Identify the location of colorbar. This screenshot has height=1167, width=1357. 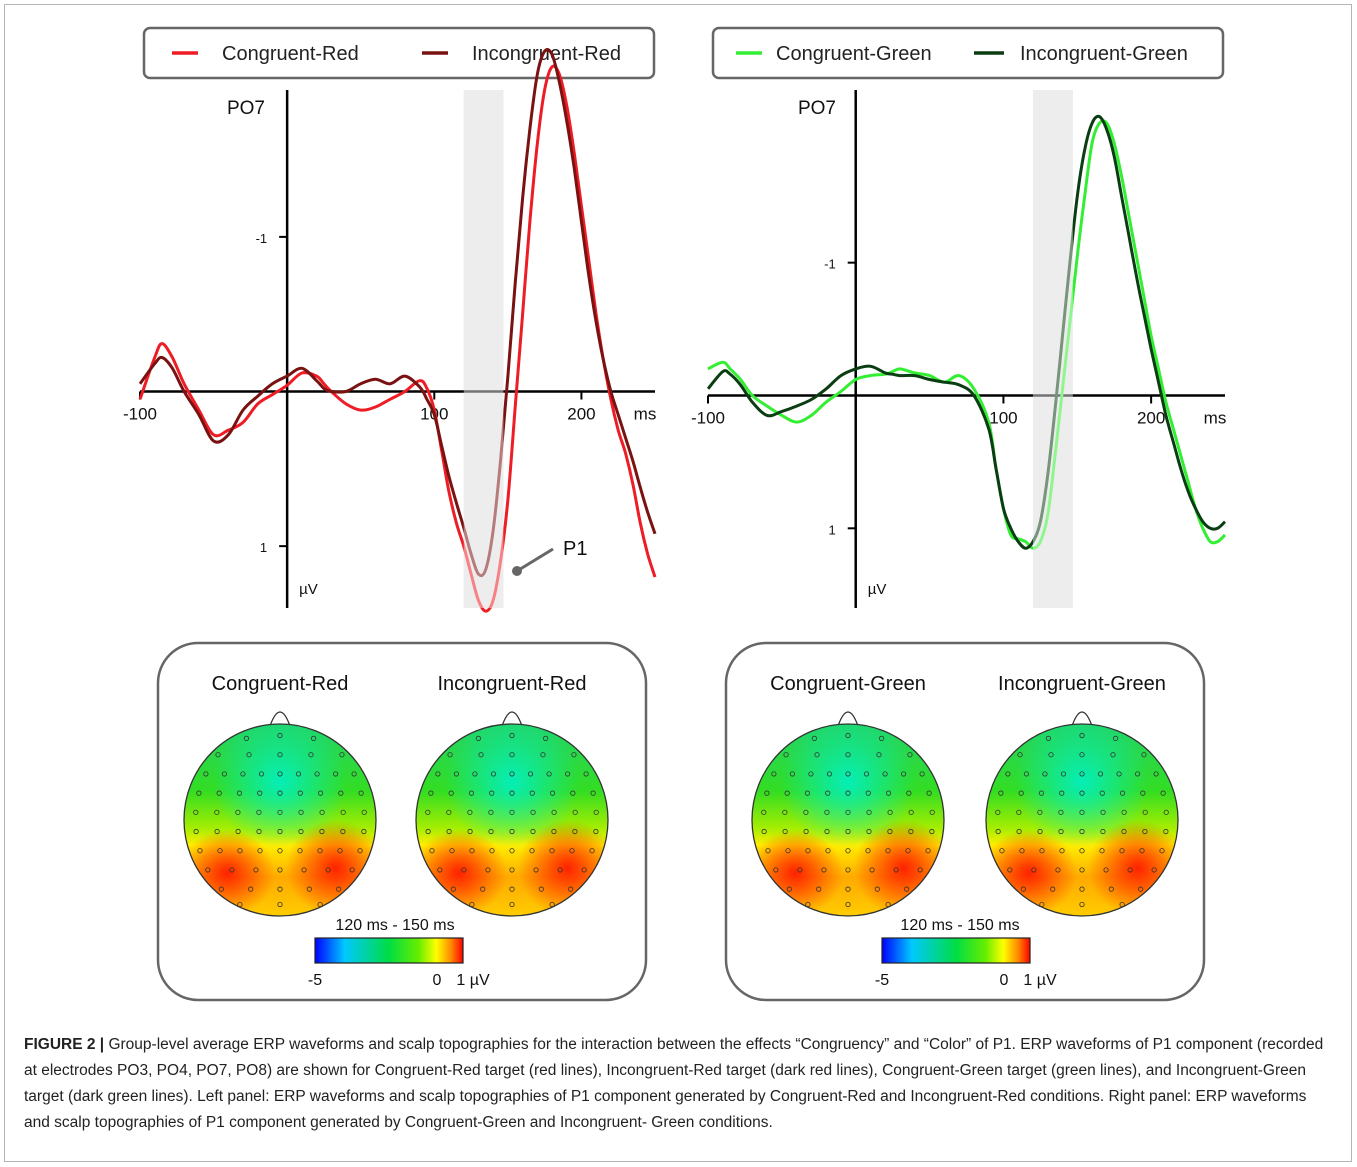
(956, 950).